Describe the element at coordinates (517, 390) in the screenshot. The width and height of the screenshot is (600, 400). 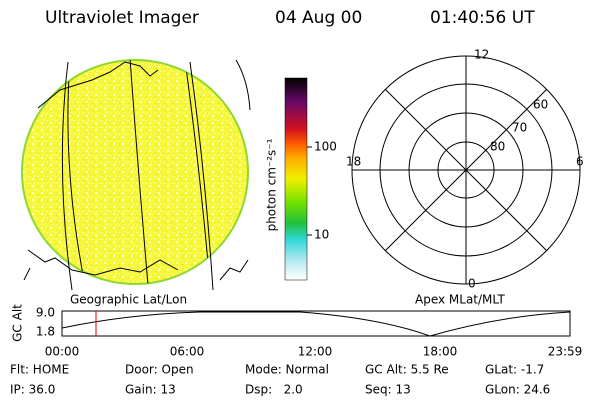
I see `status-field: GLon: 24.6` at that location.